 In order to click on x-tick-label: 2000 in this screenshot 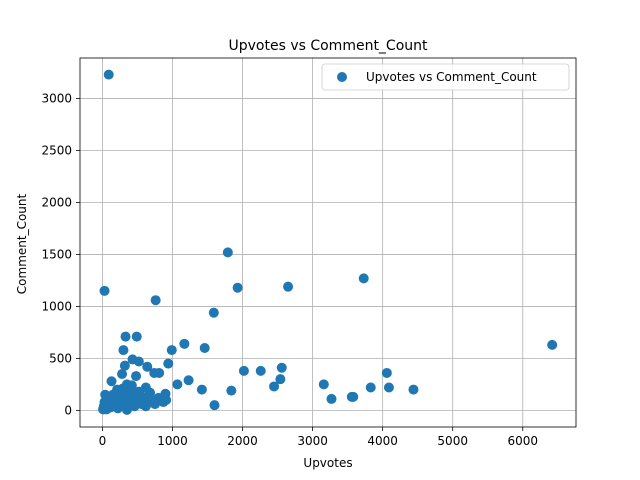, I will do `click(242, 441)`.